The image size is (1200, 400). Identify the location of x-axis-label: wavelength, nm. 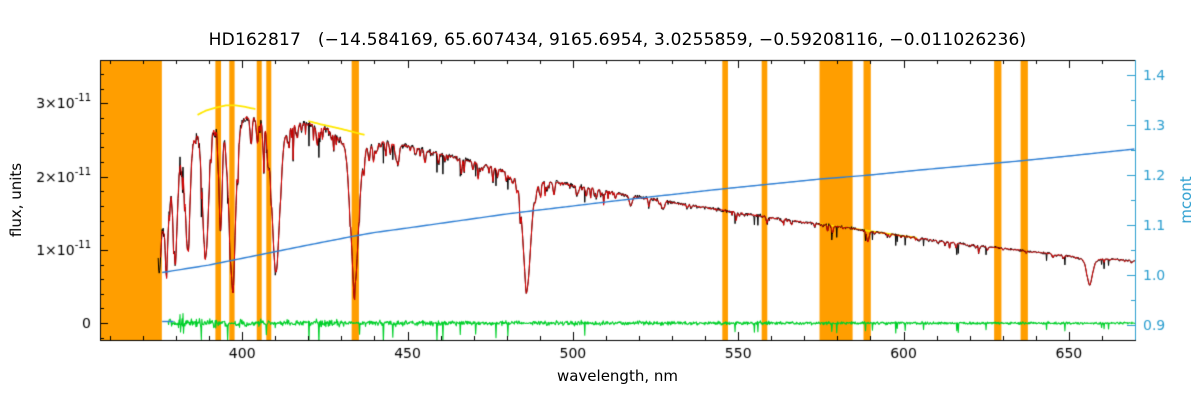
(617, 376).